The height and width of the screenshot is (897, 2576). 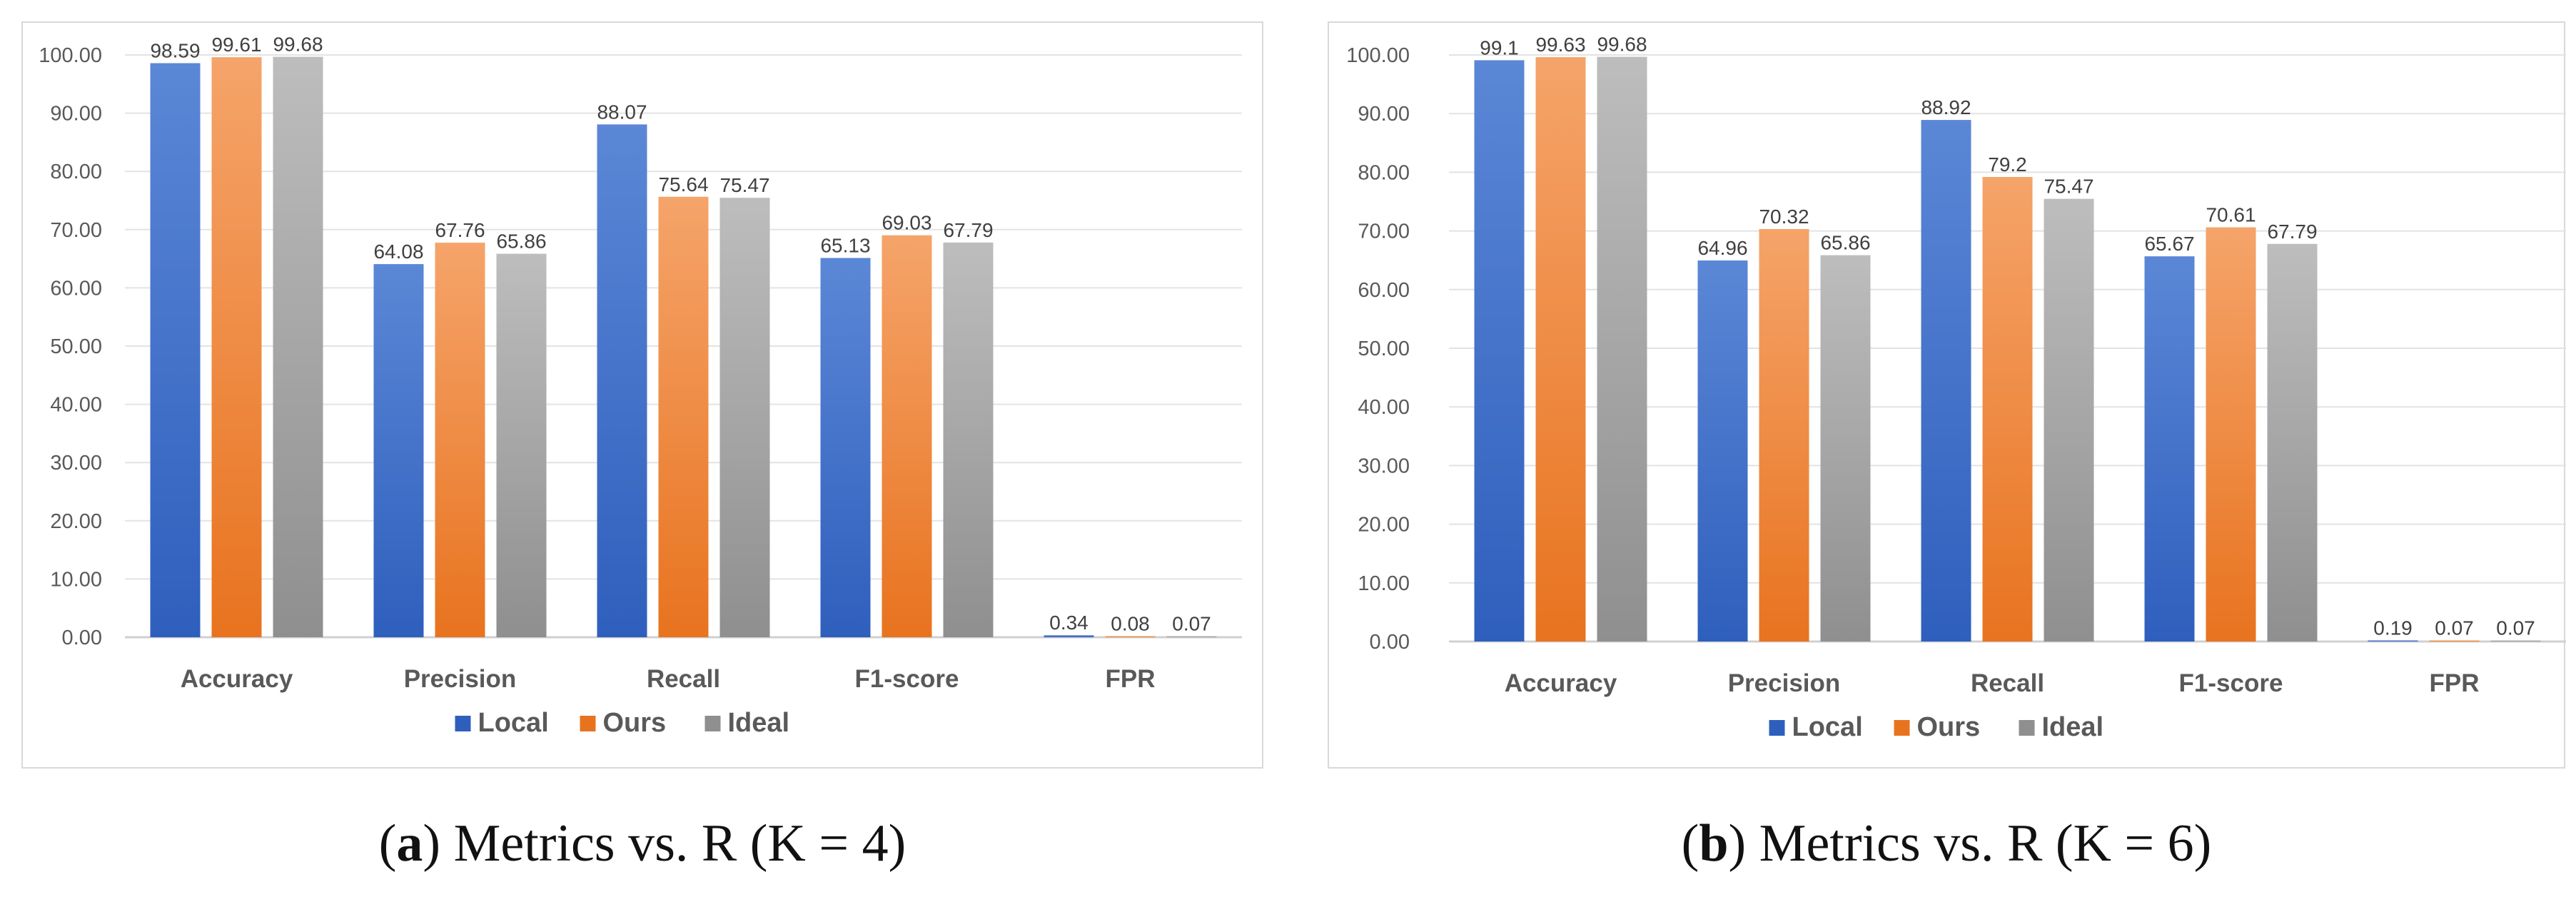 I want to click on data-label: 67.76, so click(x=460, y=230).